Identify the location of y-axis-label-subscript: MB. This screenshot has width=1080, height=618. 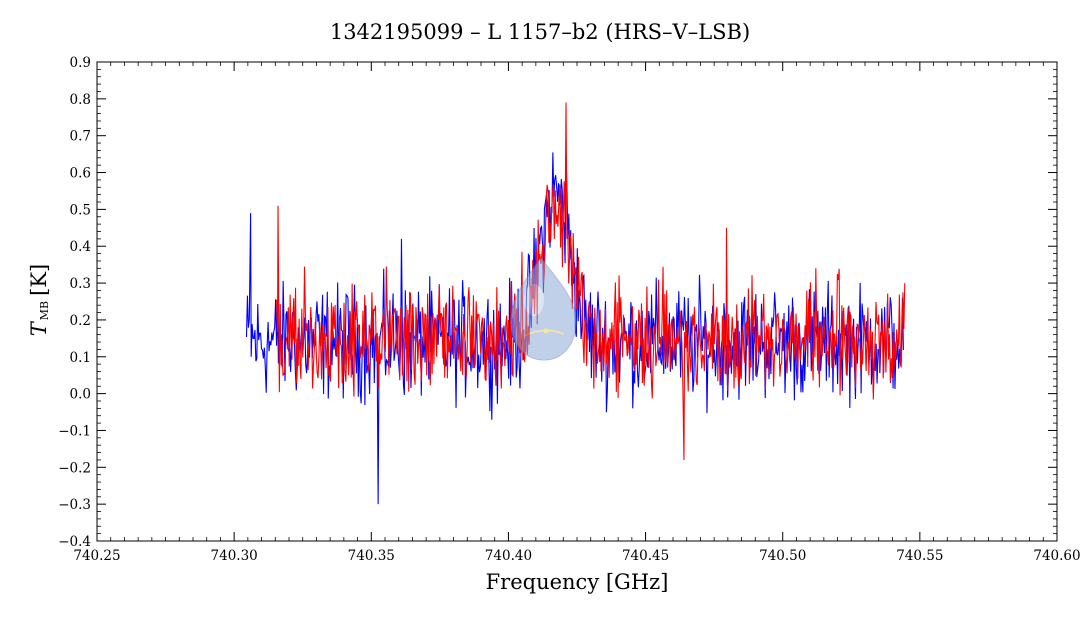
(44, 310).